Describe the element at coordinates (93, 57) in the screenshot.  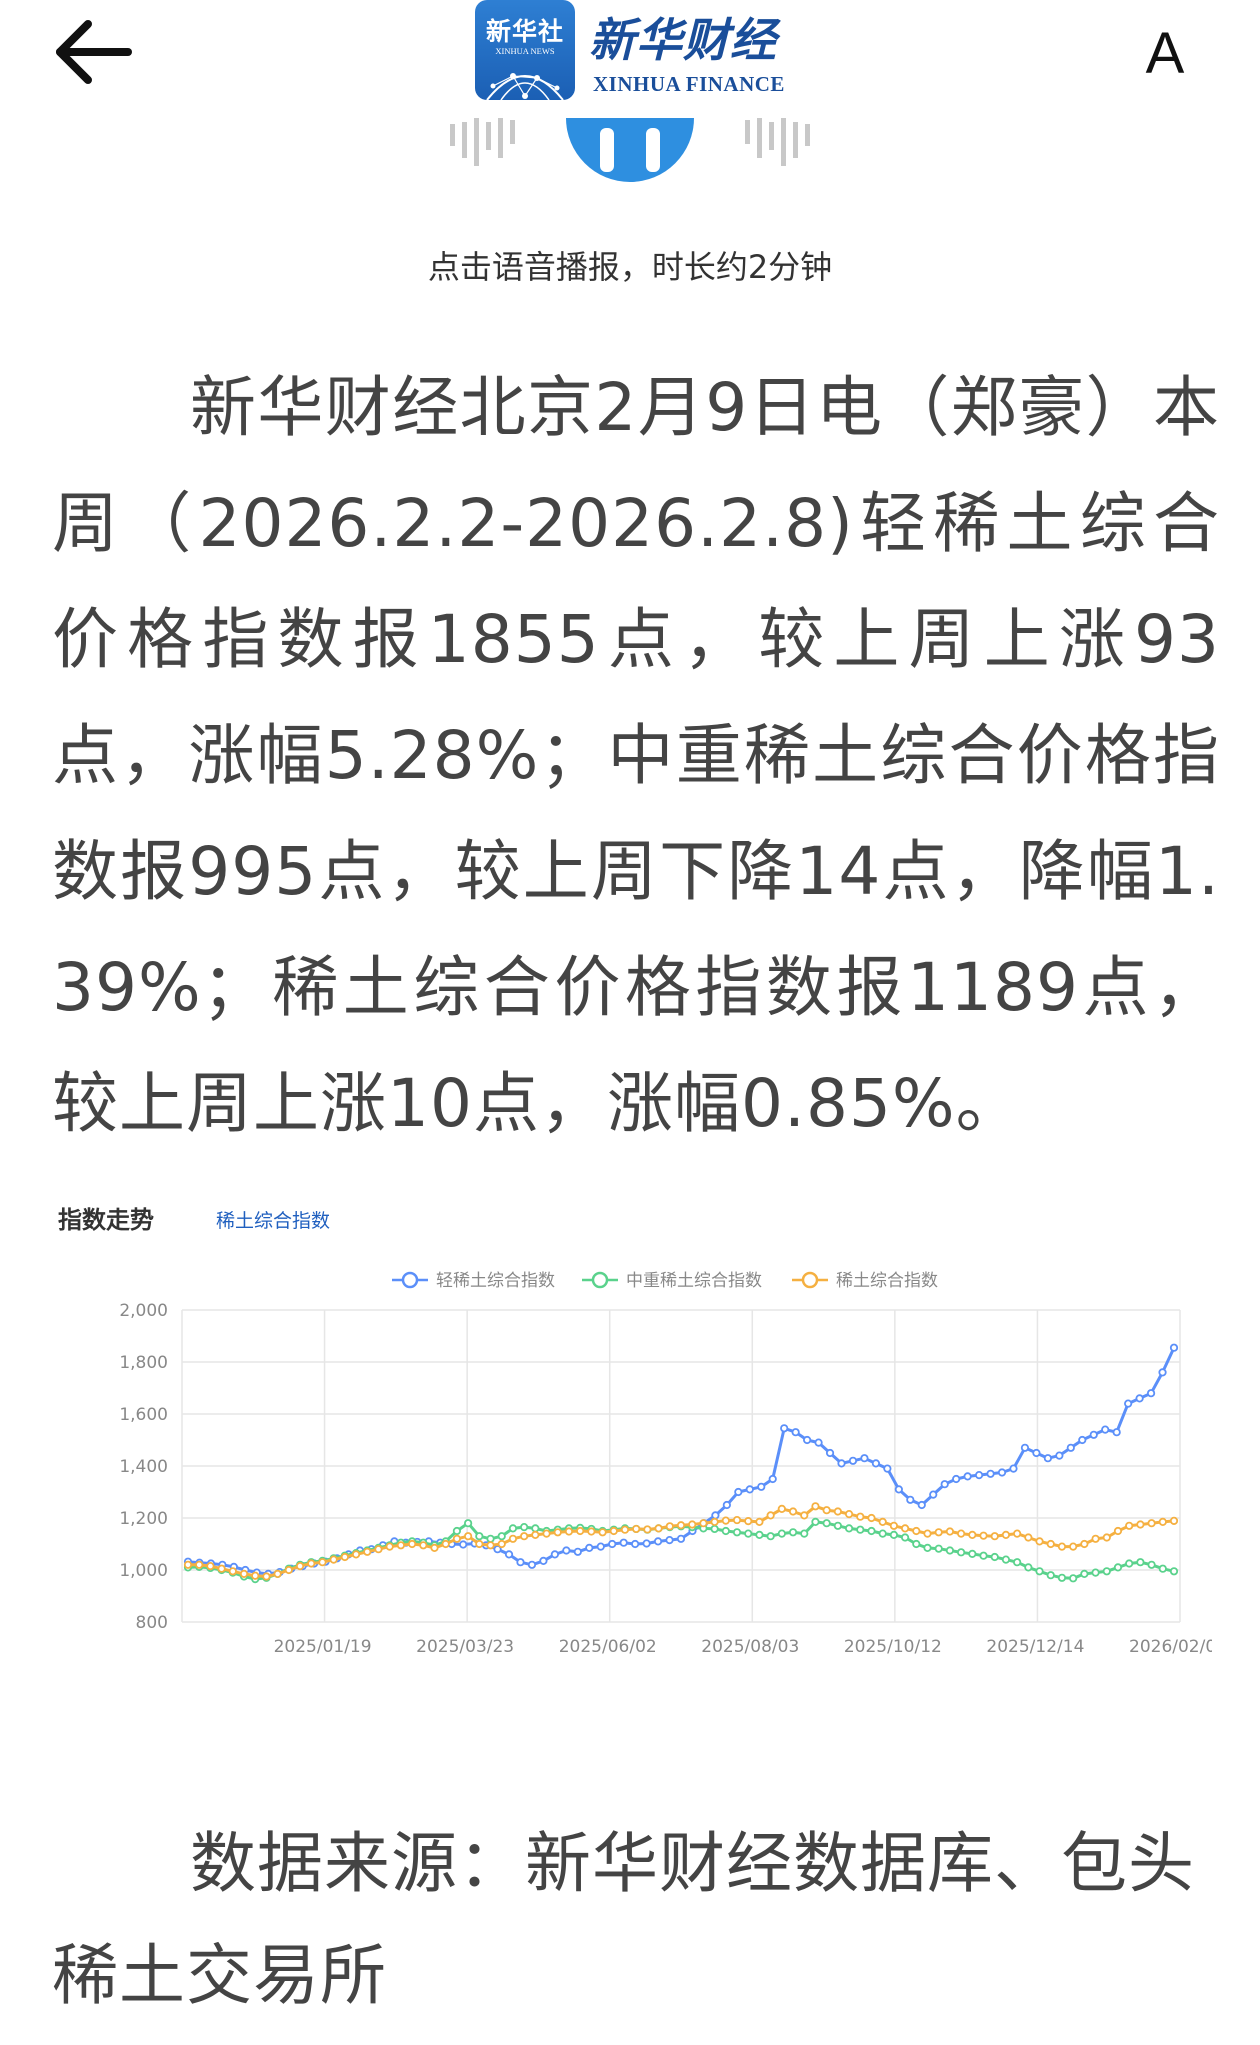
I see `back-button` at that location.